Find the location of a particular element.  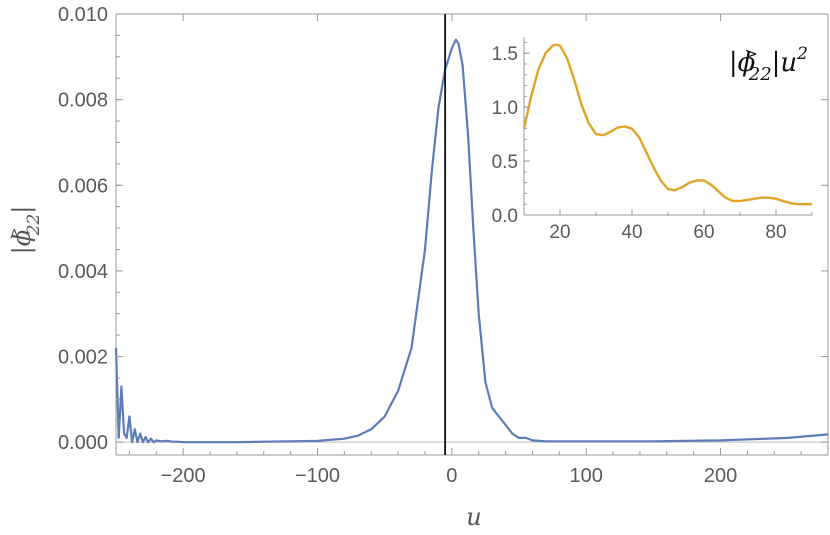

inset-x-tick-label: 20 is located at coordinates (559, 232).